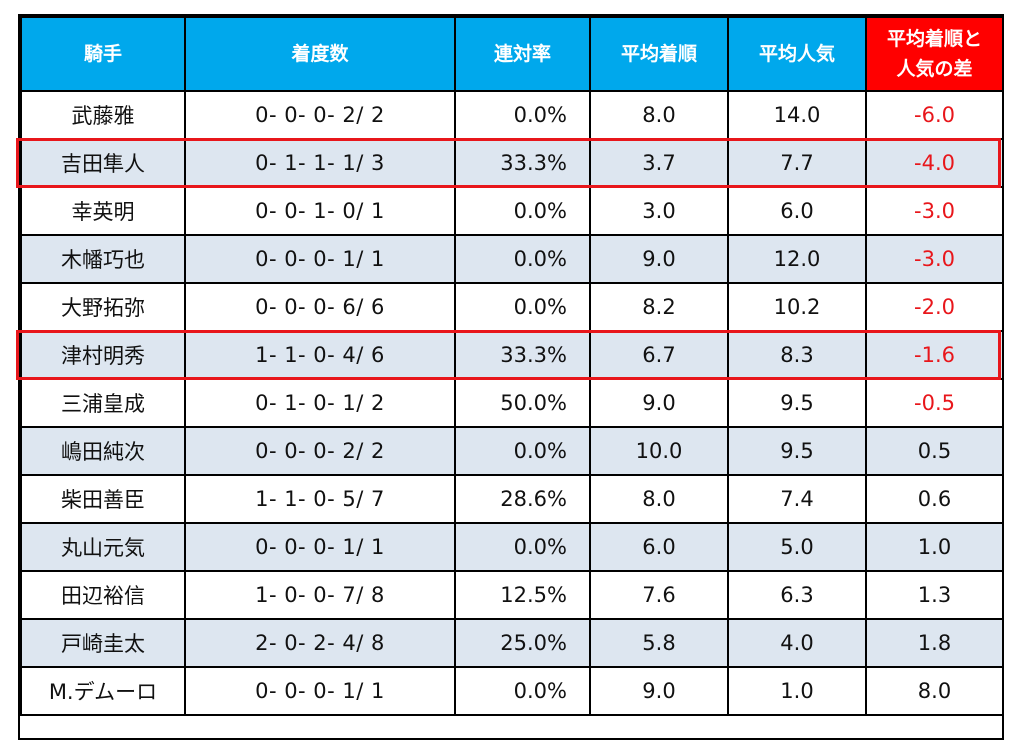  Describe the element at coordinates (797, 499) in the screenshot. I see `cell-avg-pop: 7.4` at that location.